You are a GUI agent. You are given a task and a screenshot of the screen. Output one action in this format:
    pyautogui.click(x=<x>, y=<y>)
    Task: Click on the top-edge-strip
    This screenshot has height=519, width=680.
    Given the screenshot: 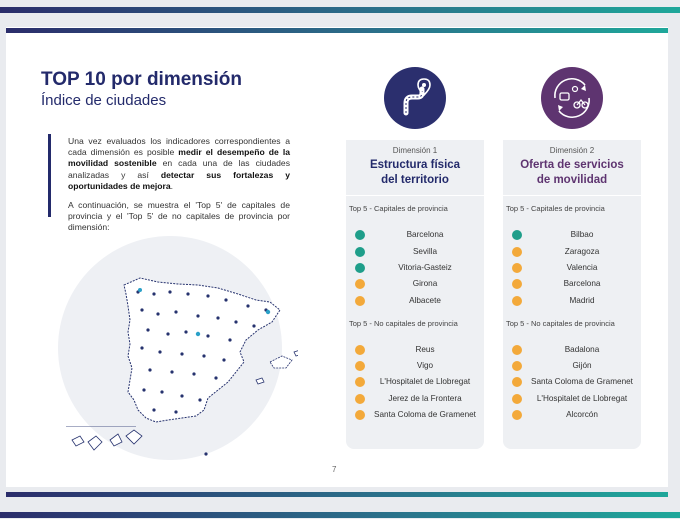 What is the action you would take?
    pyautogui.click(x=340, y=10)
    